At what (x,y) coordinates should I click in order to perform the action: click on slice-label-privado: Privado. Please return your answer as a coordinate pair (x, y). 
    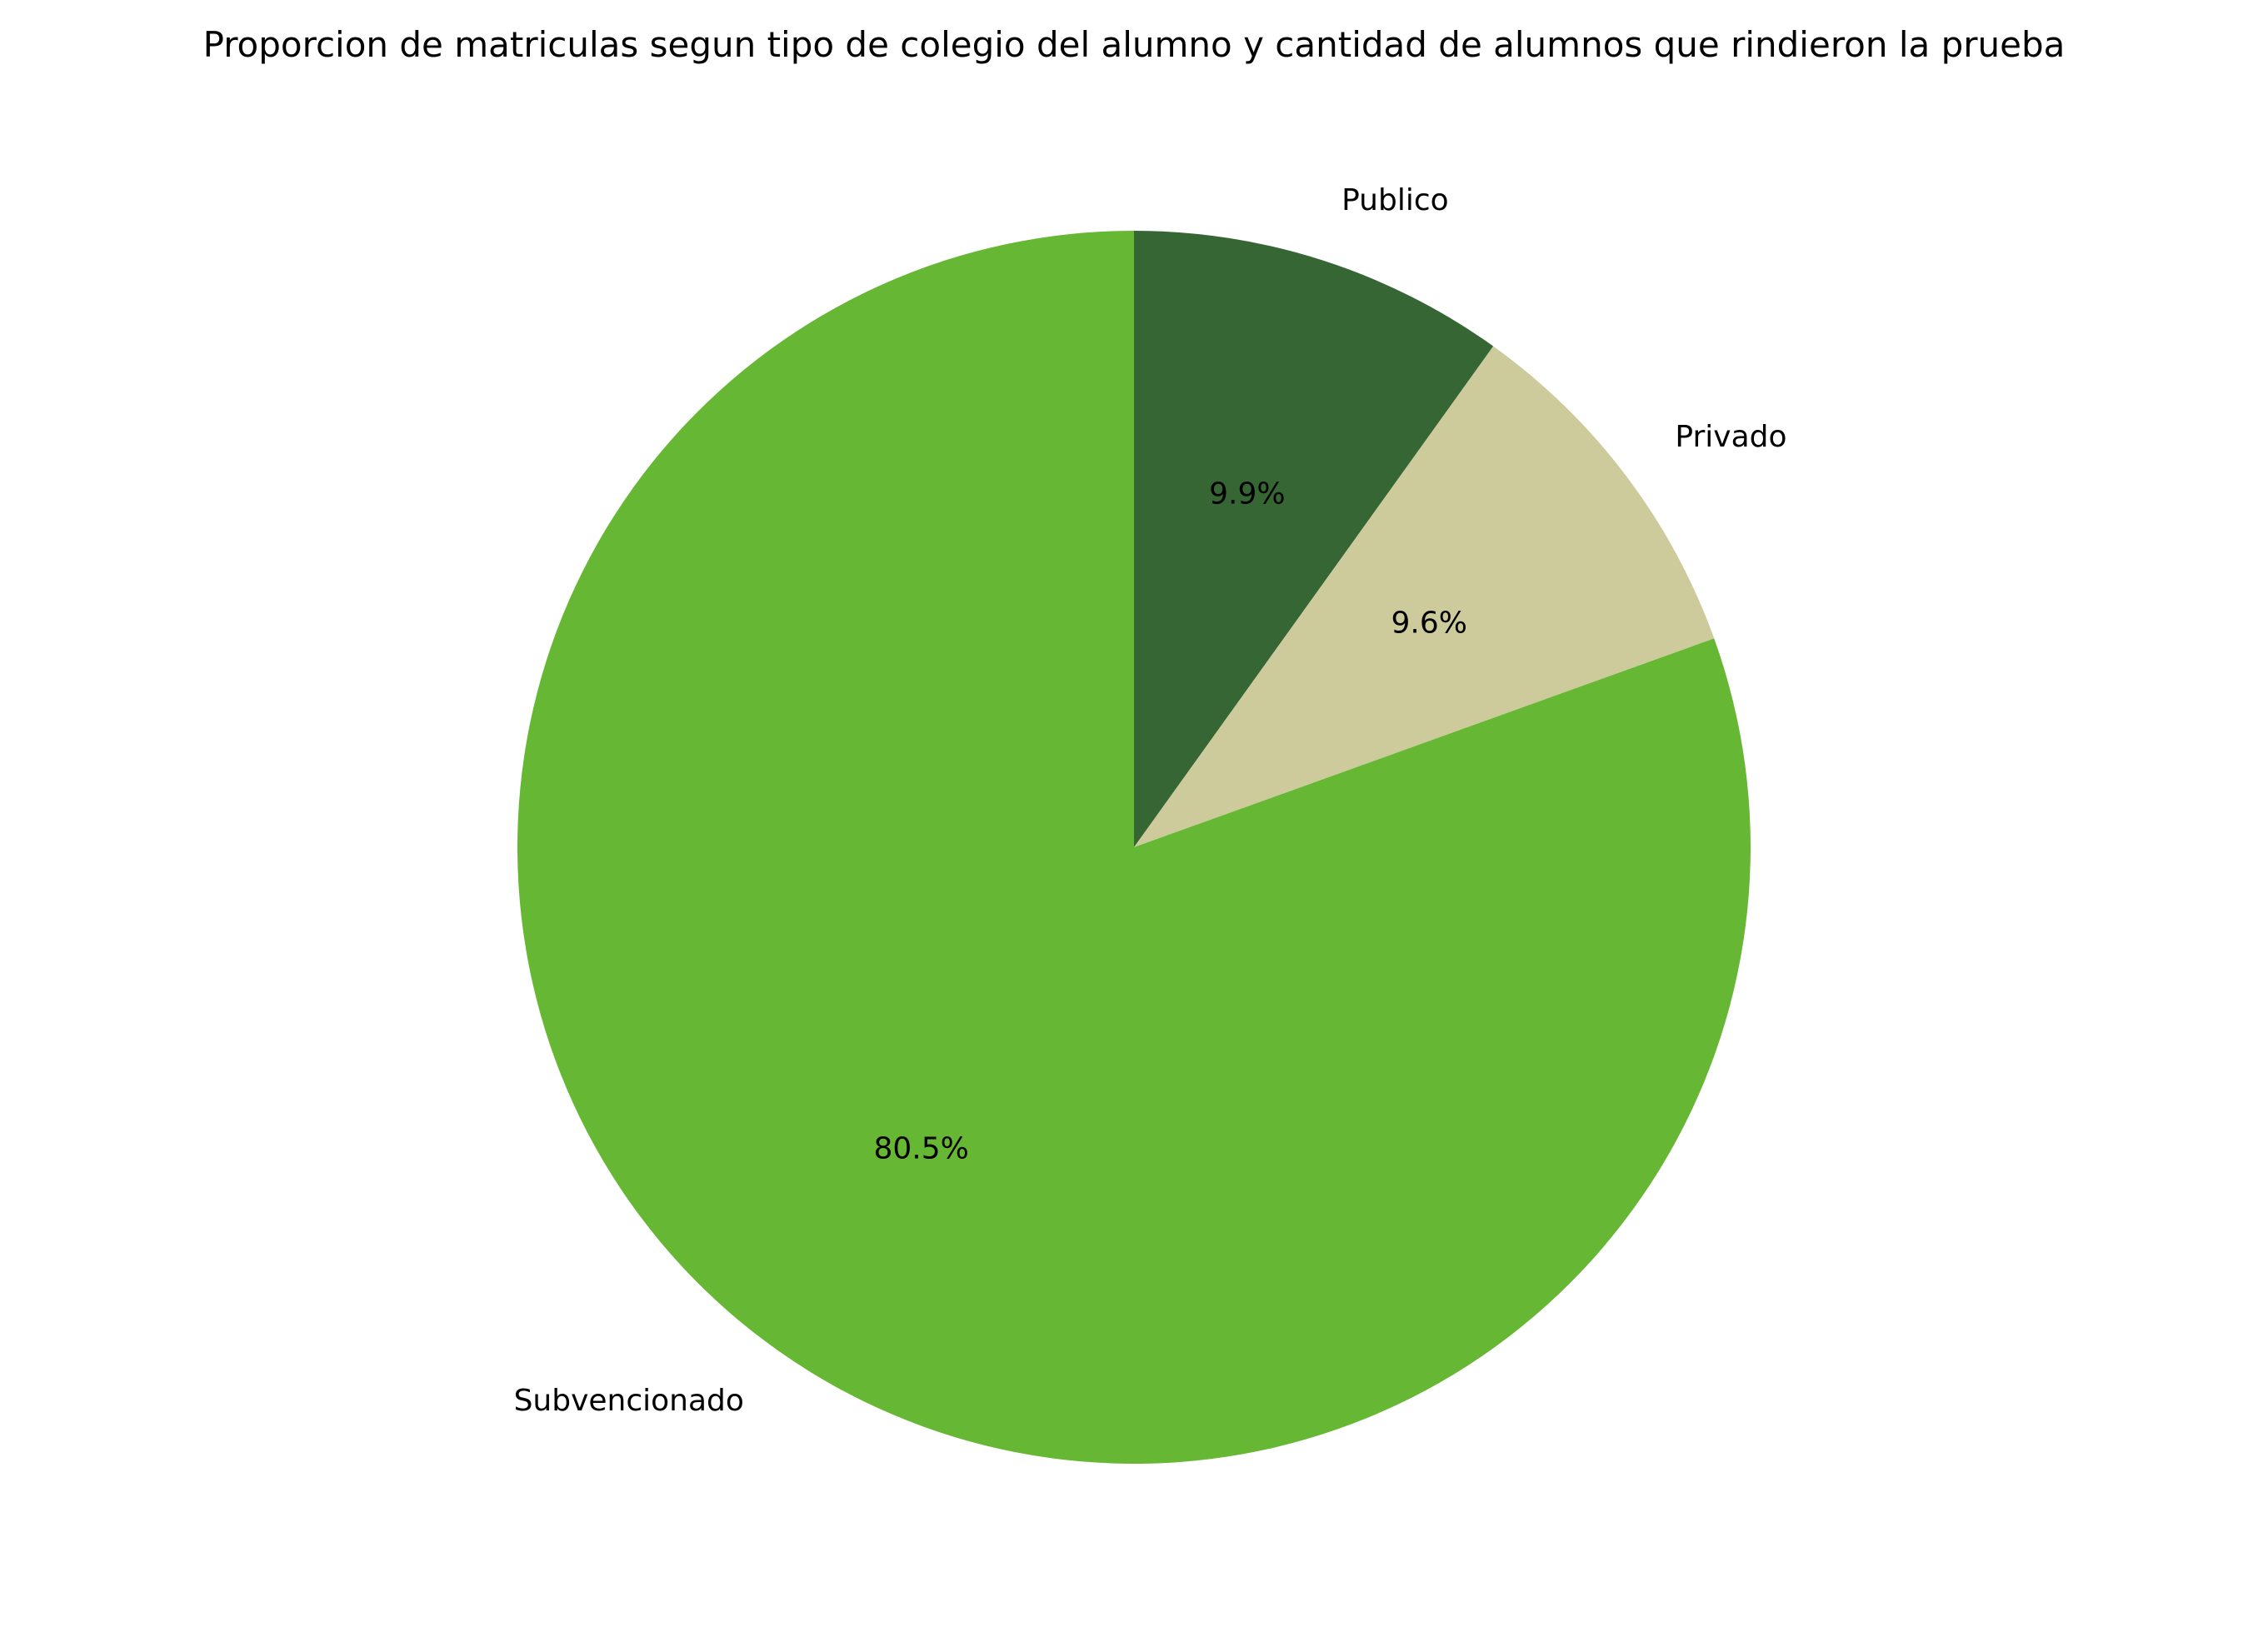
    Looking at the image, I should click on (1730, 437).